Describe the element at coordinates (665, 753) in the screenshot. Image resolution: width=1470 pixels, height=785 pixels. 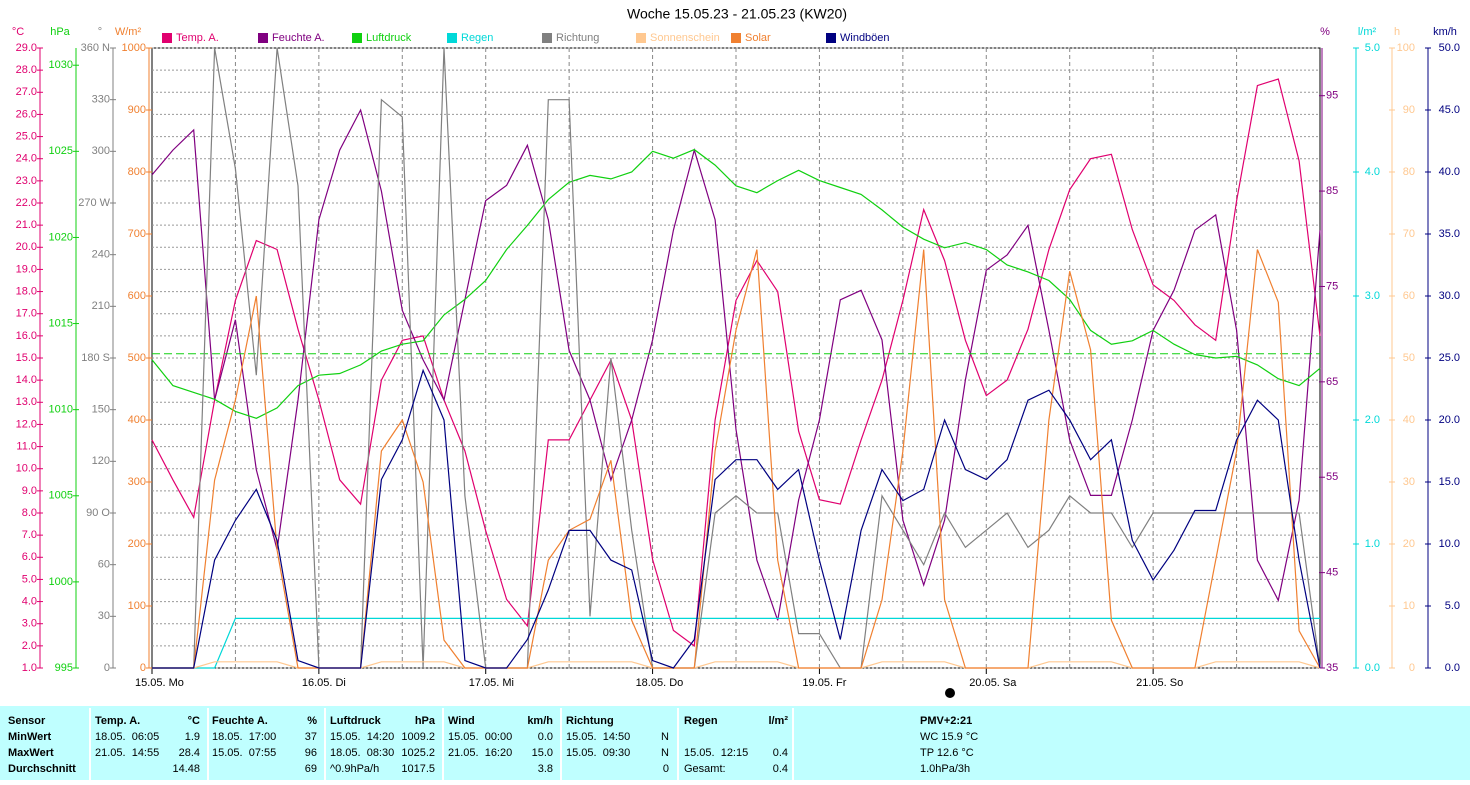
I see `cell-value: N` at that location.